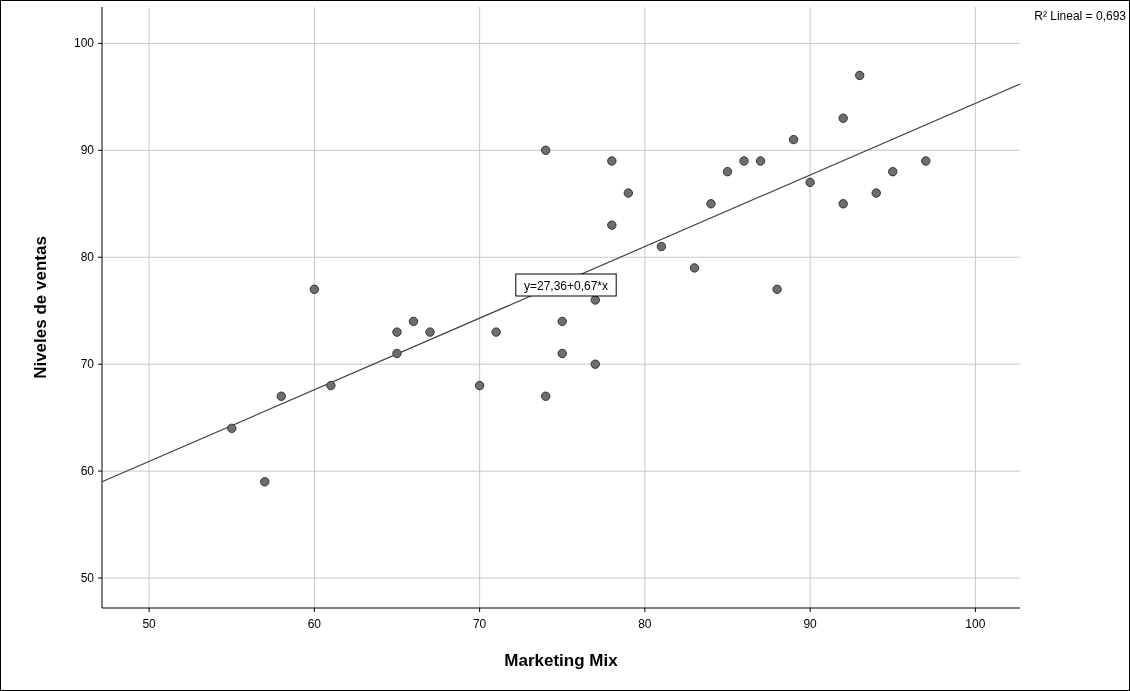 This screenshot has width=1130, height=691. I want to click on x-tick-label: 50, so click(149, 624).